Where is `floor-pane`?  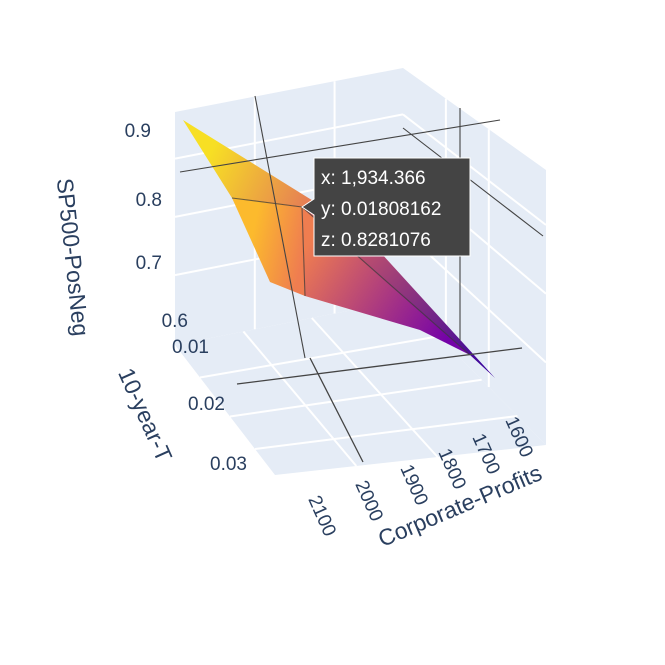
floor-pane is located at coordinates (360, 387).